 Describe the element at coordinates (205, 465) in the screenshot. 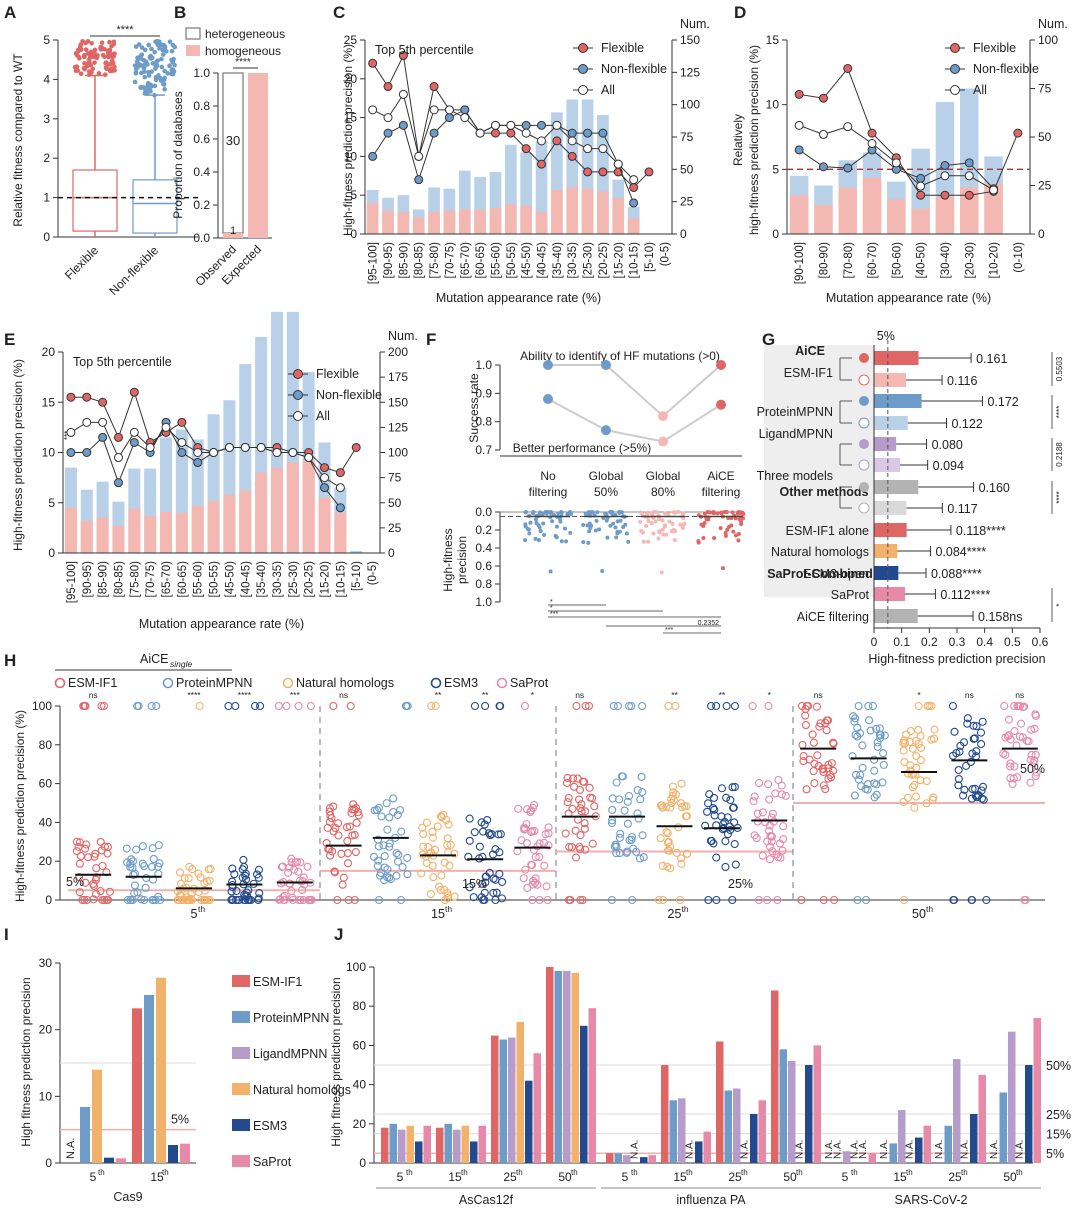

I see `series-line-nonflexible` at that location.